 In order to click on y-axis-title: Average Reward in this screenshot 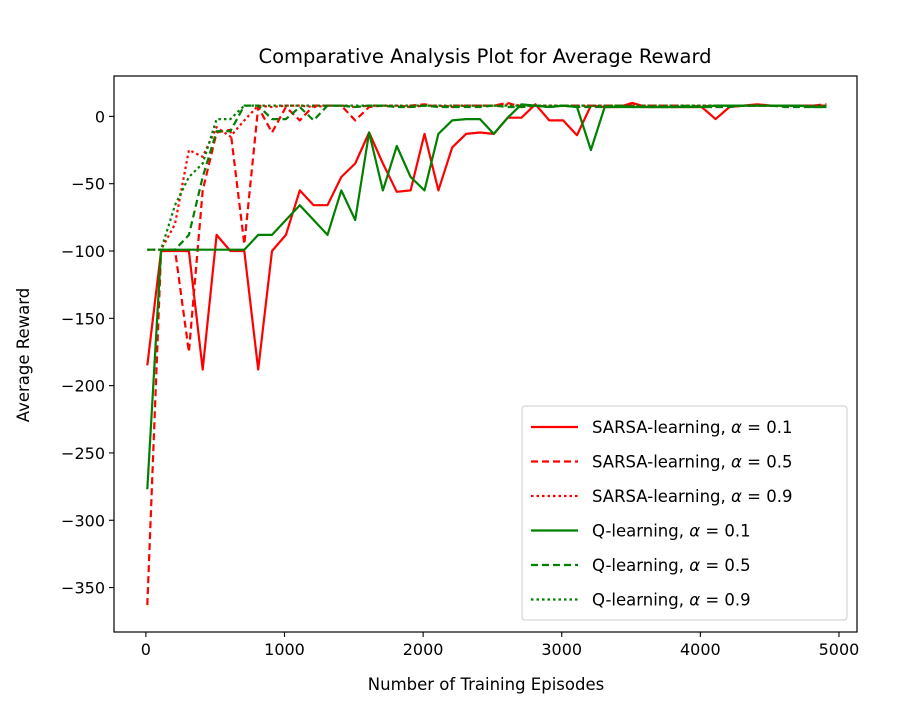, I will do `click(23, 355)`.